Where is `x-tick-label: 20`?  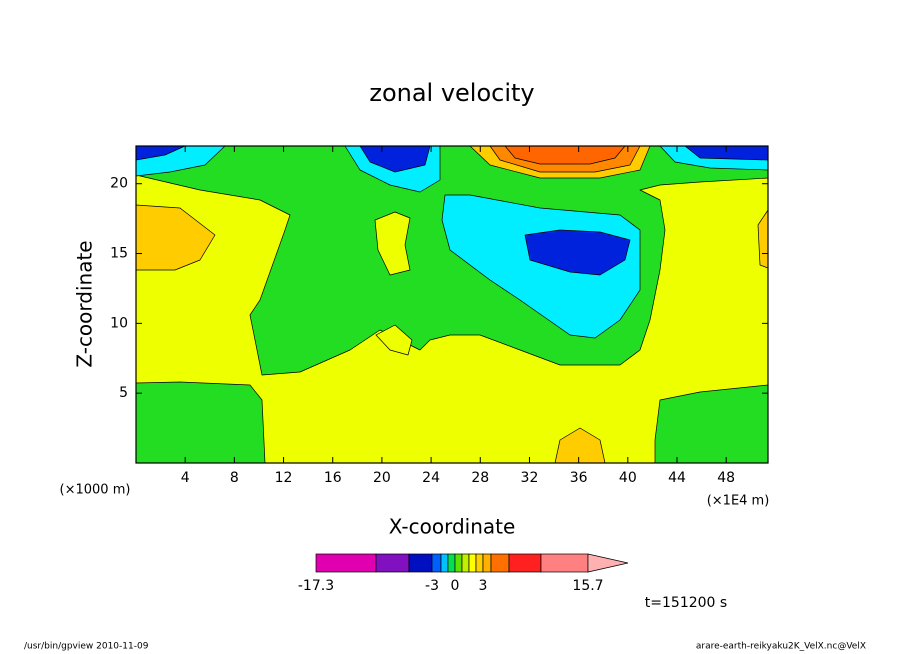
x-tick-label: 20 is located at coordinates (382, 478).